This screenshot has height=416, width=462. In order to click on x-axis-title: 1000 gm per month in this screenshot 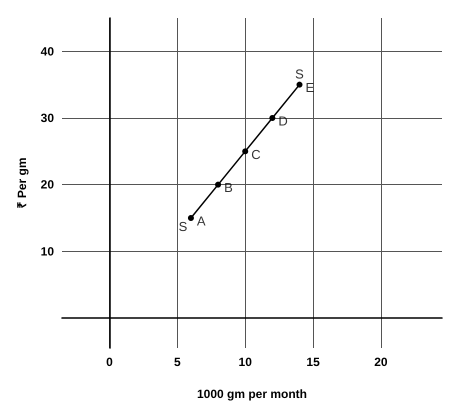, I will do `click(252, 394)`.